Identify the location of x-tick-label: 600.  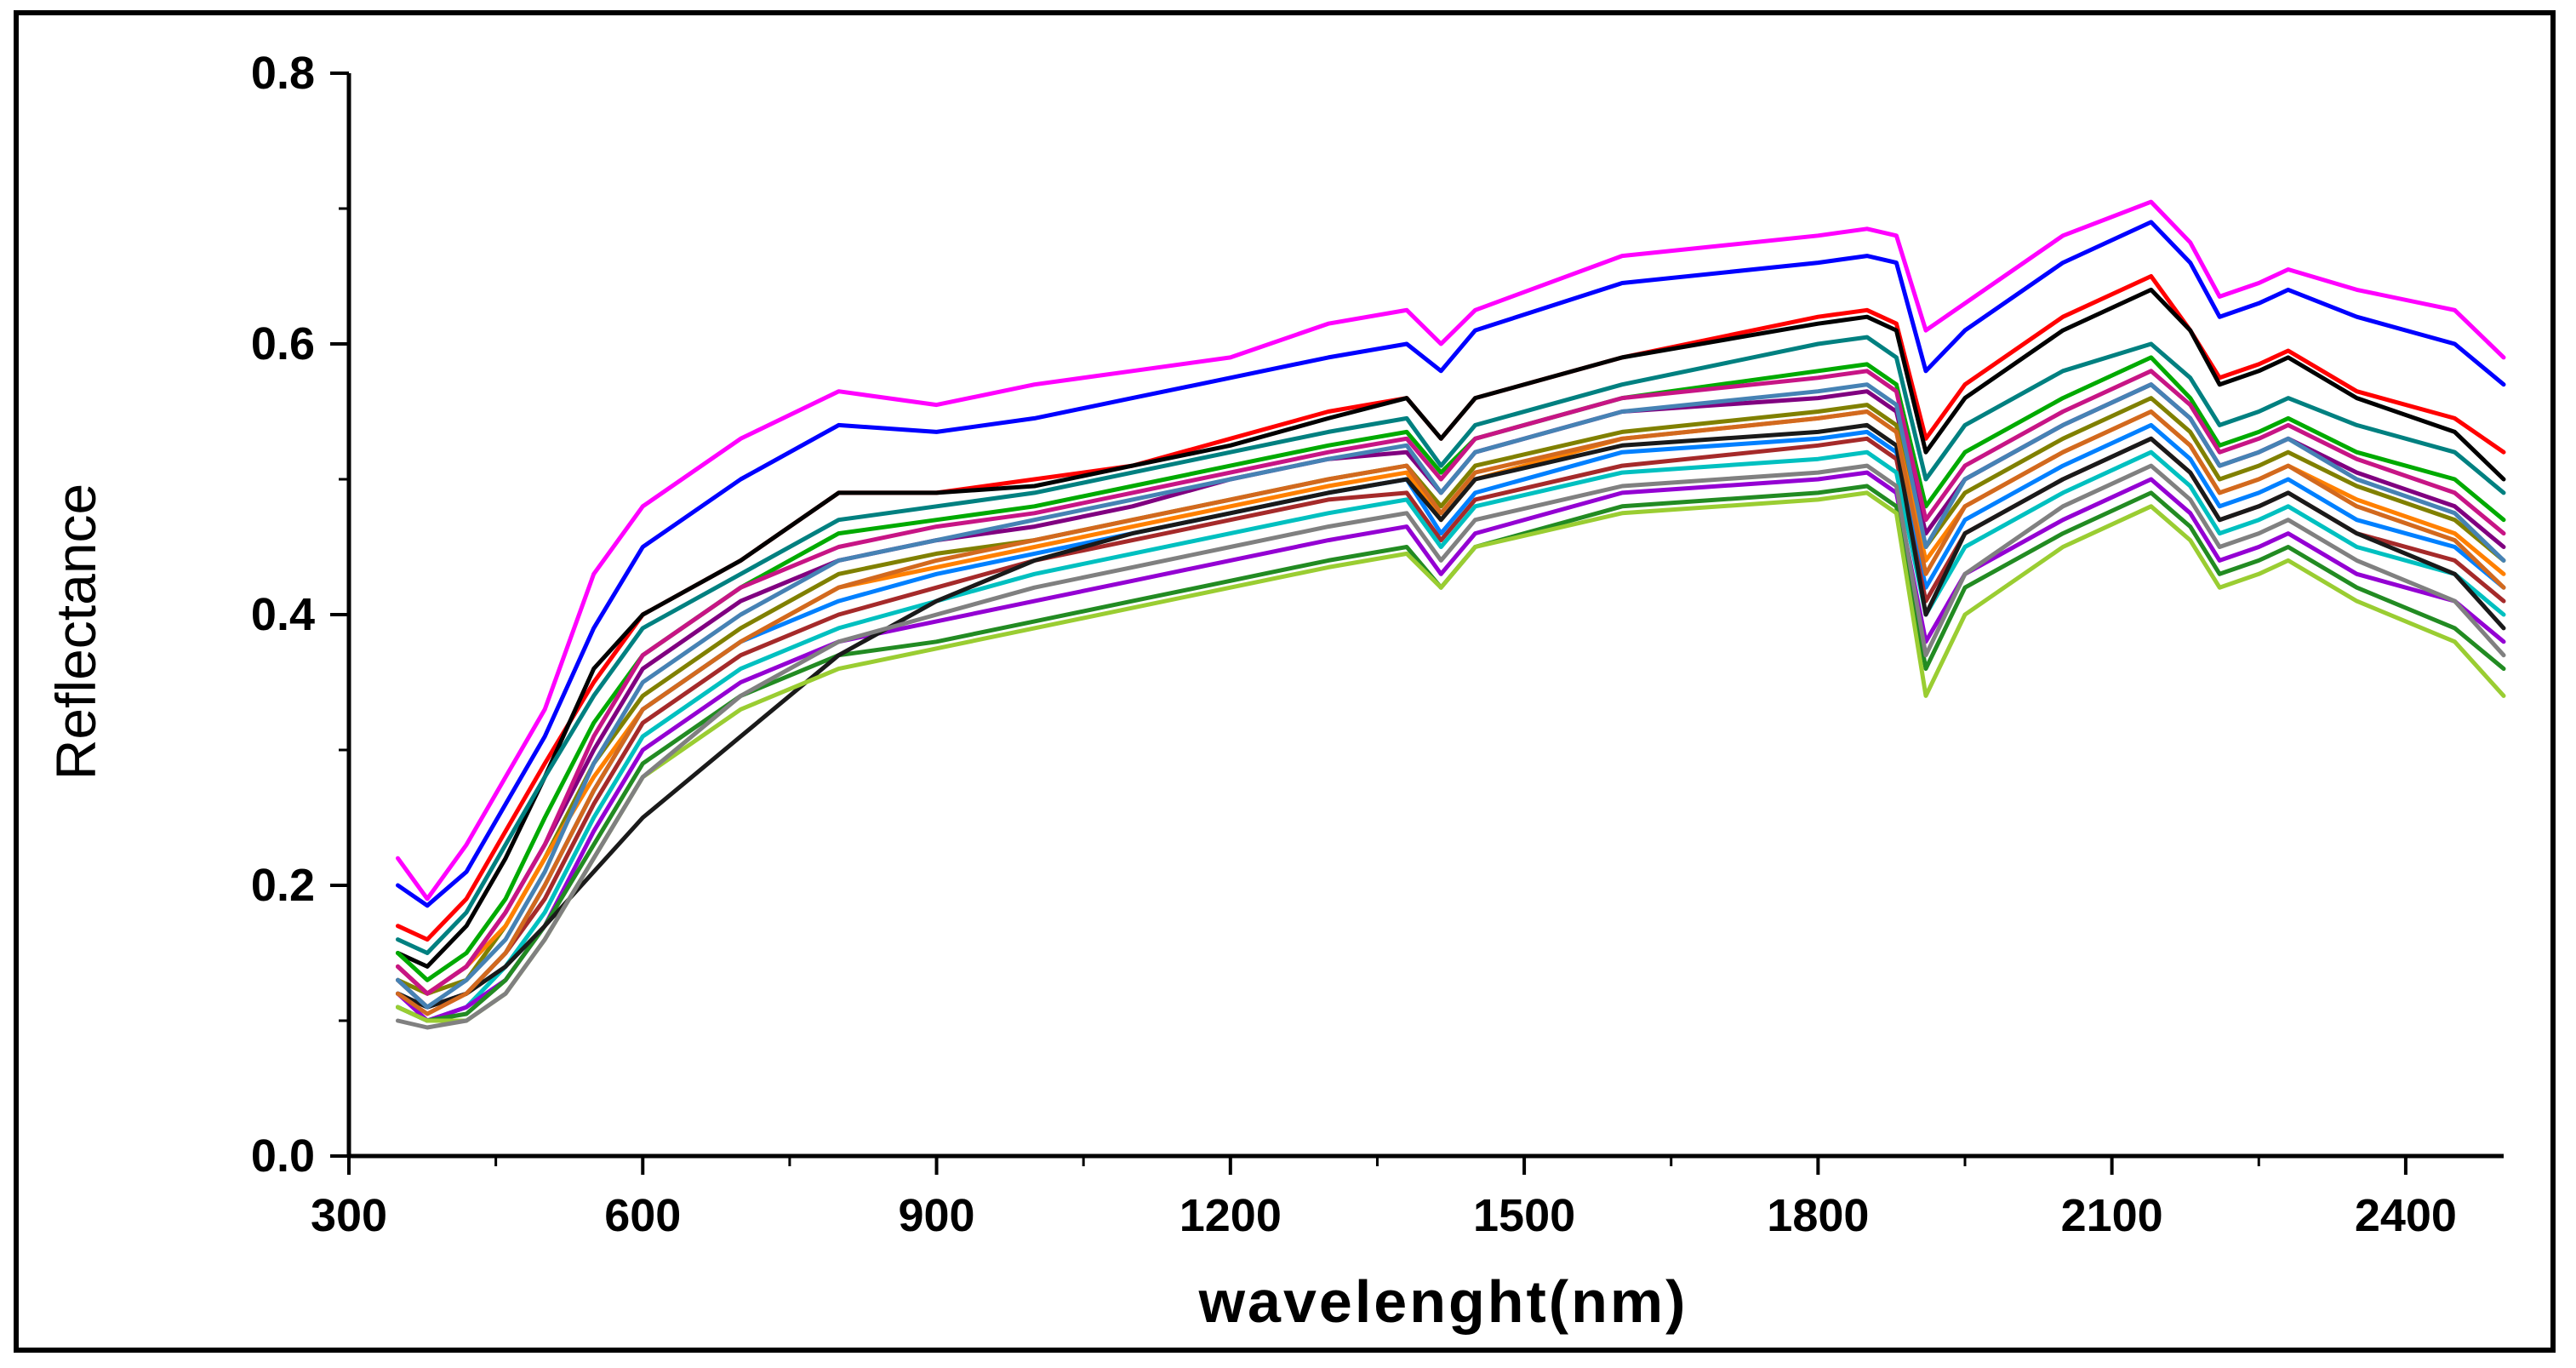
(642, 1215).